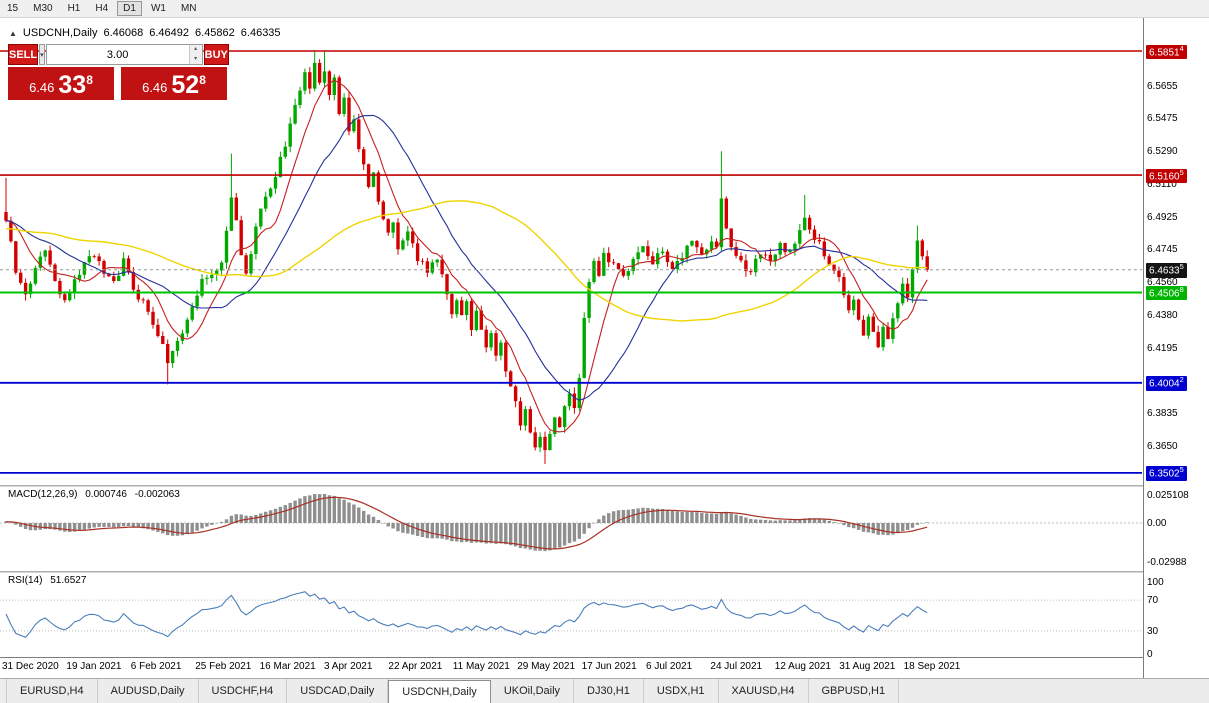 Image resolution: width=1209 pixels, height=703 pixels. I want to click on rsi-axis-label: 100, so click(1155, 582).